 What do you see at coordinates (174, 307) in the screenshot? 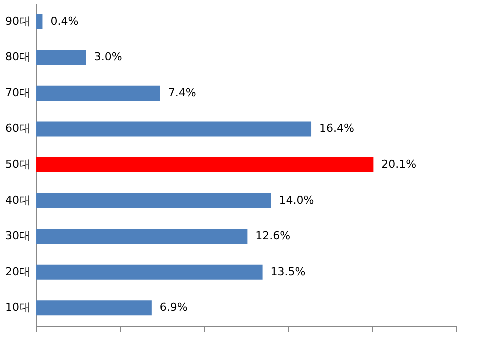
I see `data-label: 6.9%` at bounding box center [174, 307].